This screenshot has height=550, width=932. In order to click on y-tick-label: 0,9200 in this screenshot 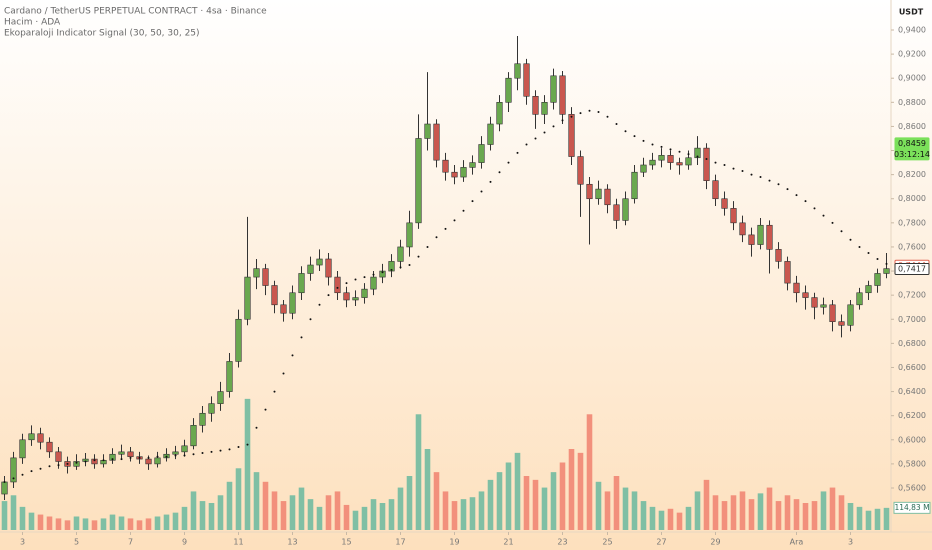, I will do `click(912, 54)`.